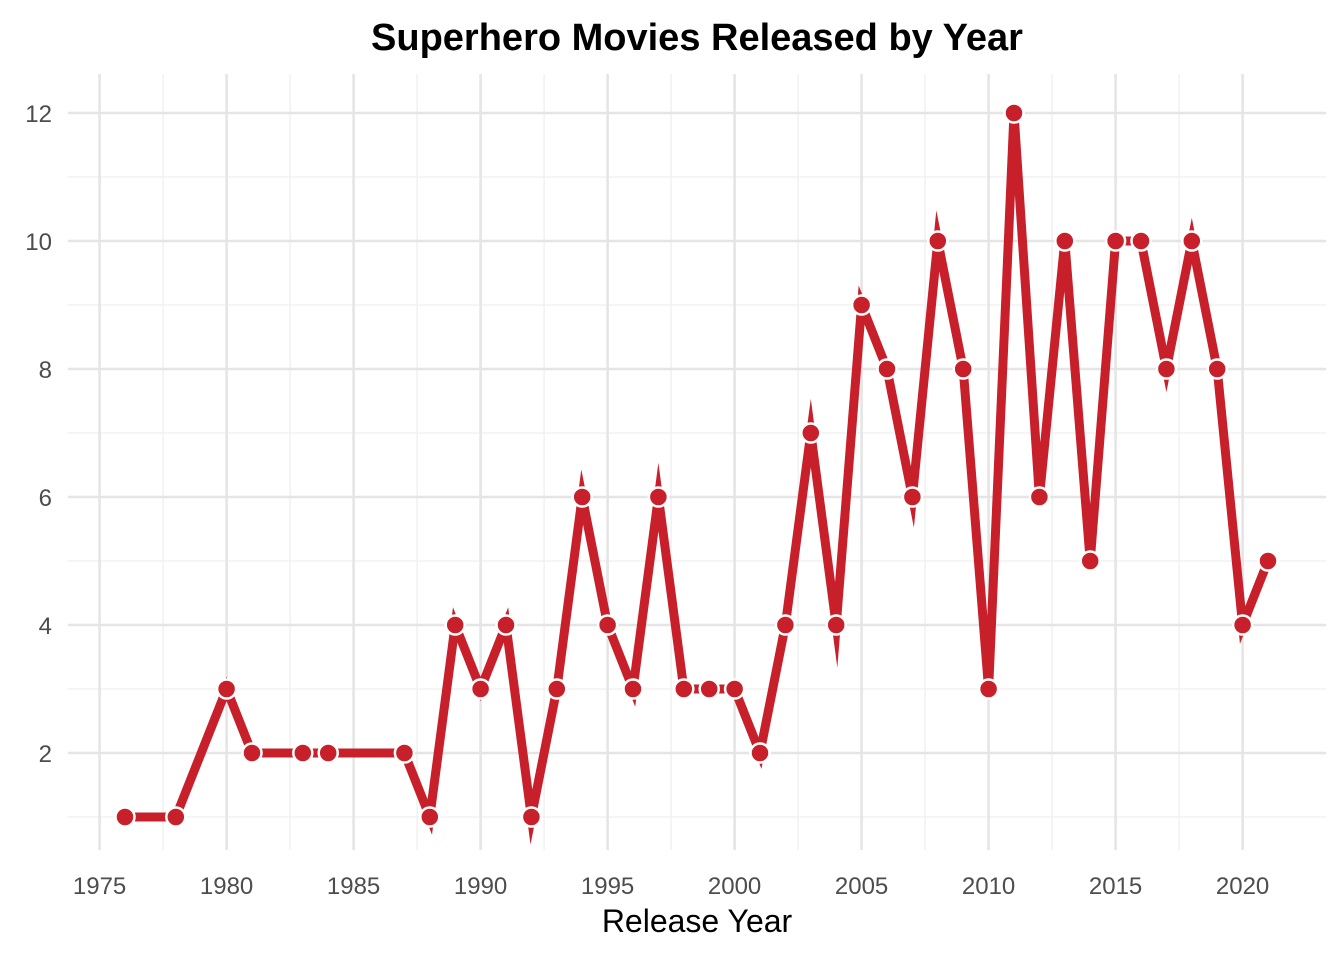 The width and height of the screenshot is (1344, 960). What do you see at coordinates (988, 886) in the screenshot?
I see `x-tick-label: 2010` at bounding box center [988, 886].